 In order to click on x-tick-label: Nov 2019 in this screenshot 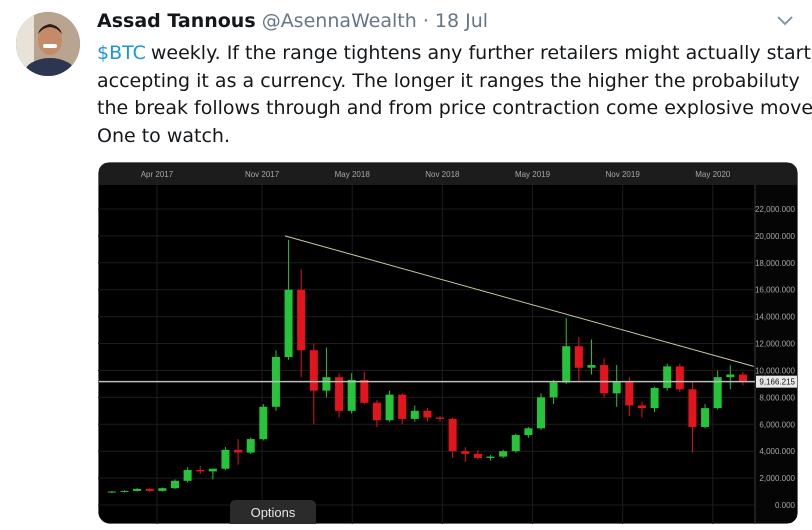, I will do `click(623, 174)`.